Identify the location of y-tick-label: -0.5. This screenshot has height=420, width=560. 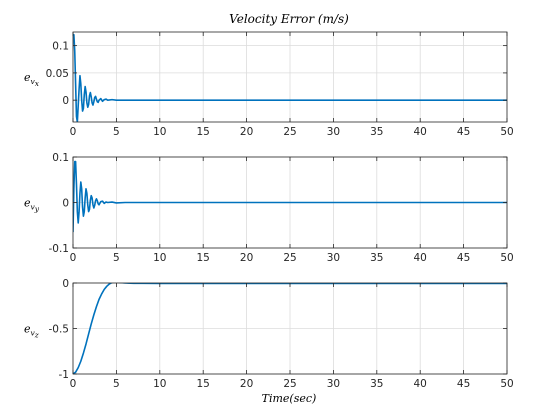
(59, 330).